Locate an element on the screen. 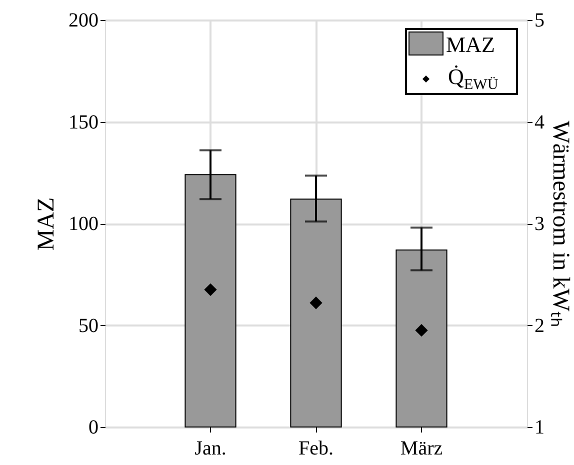 The width and height of the screenshot is (574, 465). y-axis-title: MAZ is located at coordinates (47, 224).